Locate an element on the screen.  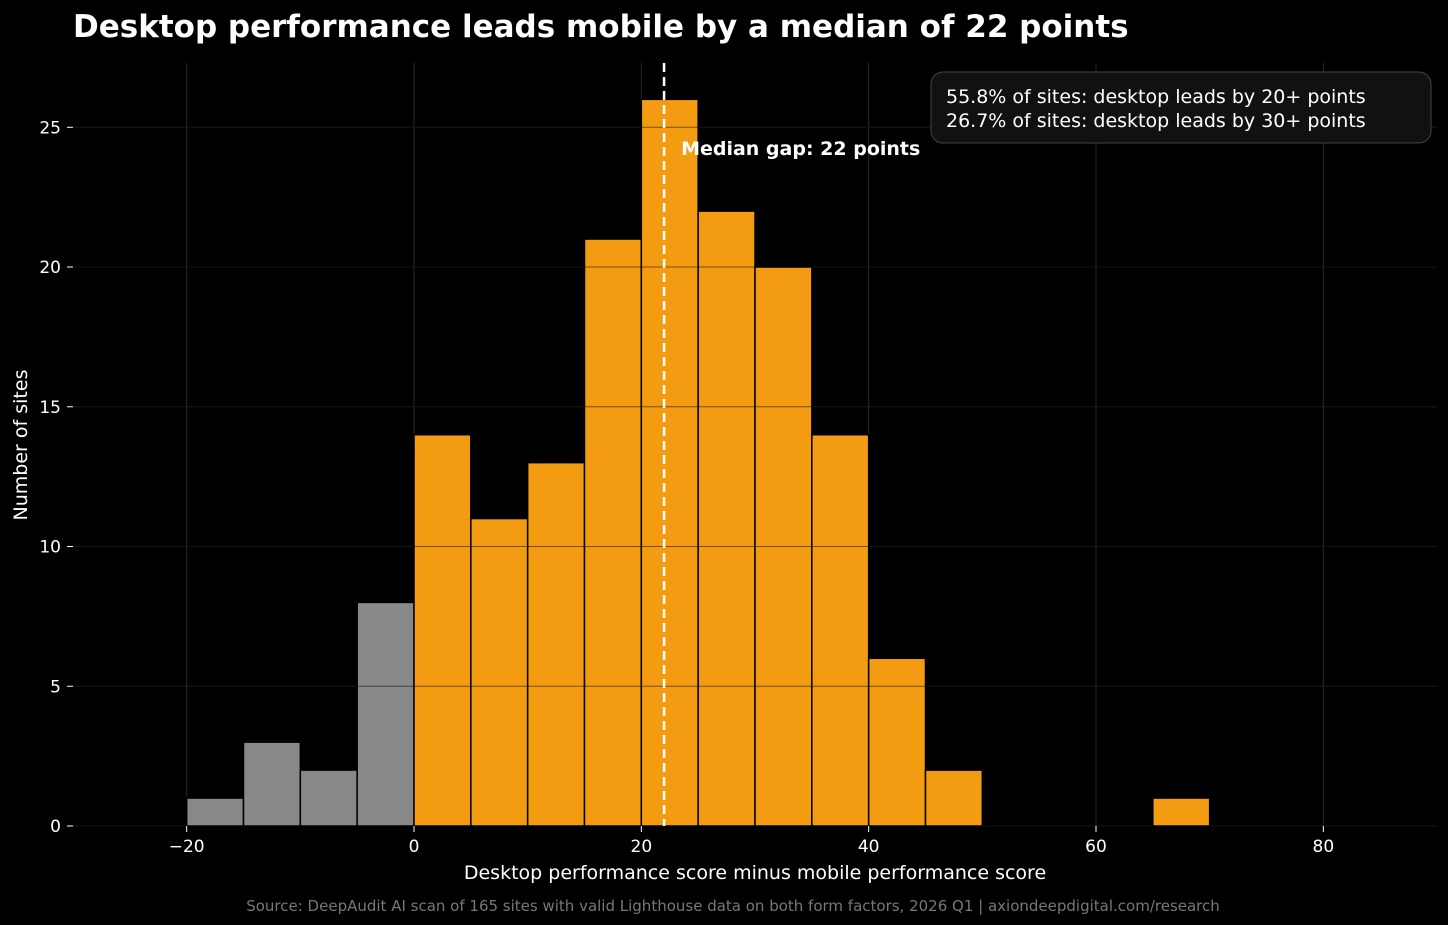
y-tick-label: 25 is located at coordinates (50, 128).